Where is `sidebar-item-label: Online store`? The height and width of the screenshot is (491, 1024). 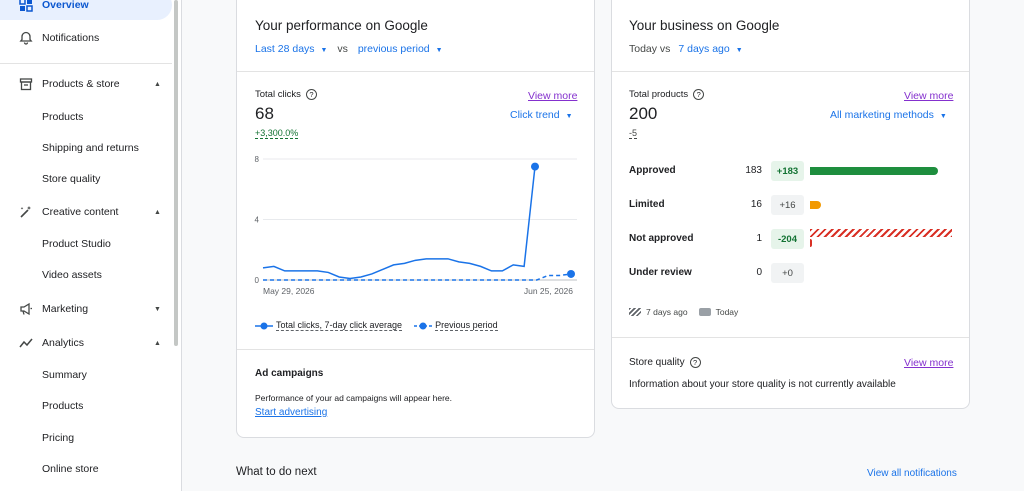
sidebar-item-label: Online store is located at coordinates (70, 469).